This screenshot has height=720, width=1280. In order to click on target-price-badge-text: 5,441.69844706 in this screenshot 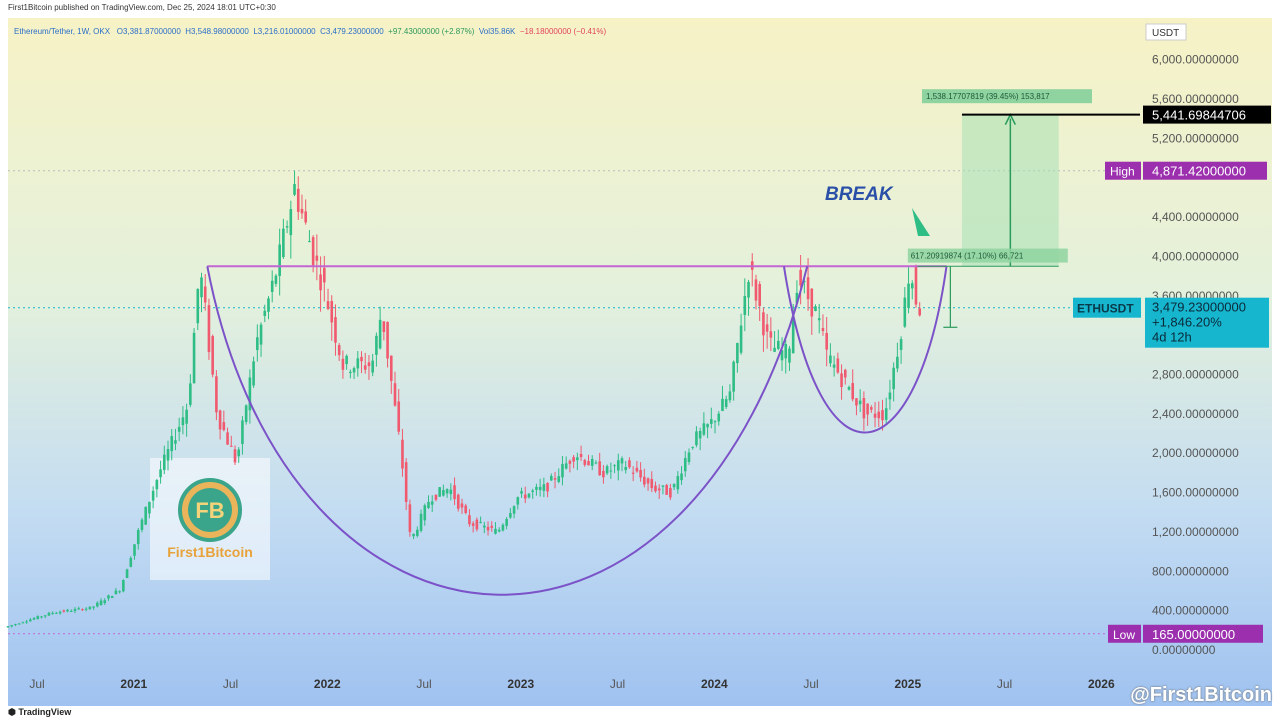, I will do `click(1199, 115)`.